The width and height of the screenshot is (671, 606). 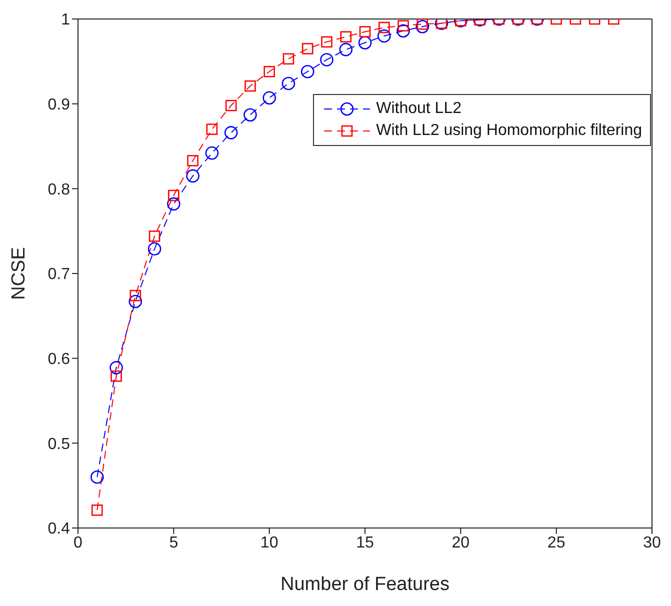 I want to click on x-tick-label: 0, so click(x=78, y=543).